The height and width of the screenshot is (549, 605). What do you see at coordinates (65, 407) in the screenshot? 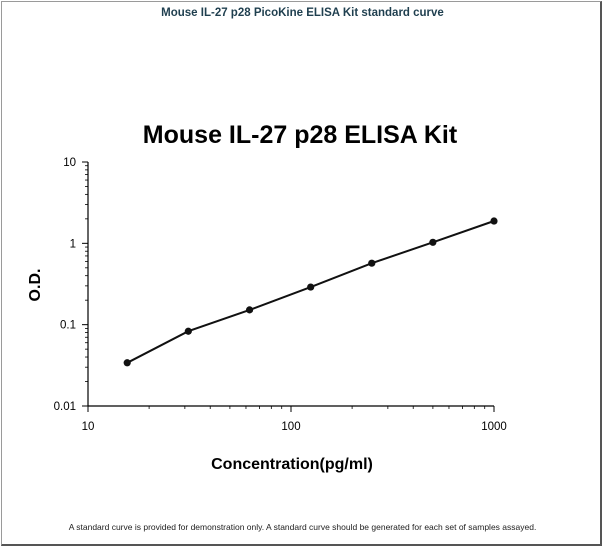
I see `y-tick-label: 0.01` at bounding box center [65, 407].